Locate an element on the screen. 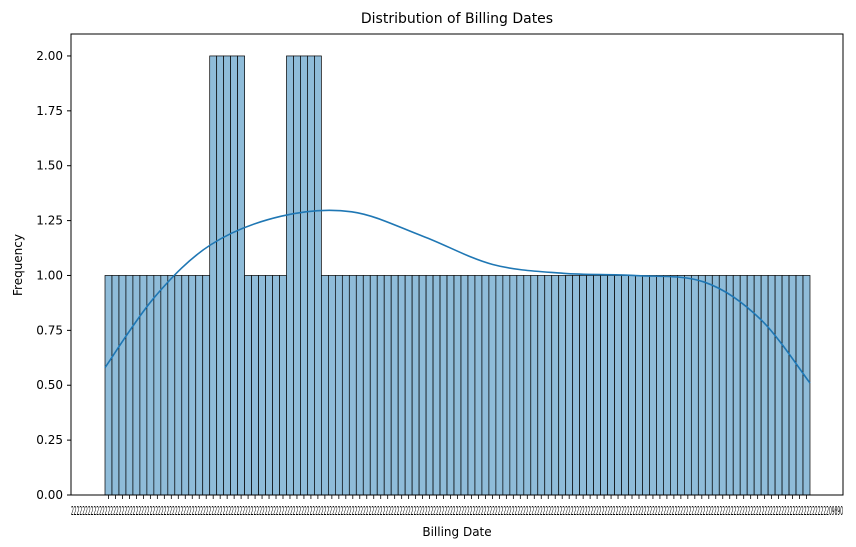  y-axis: 0.00 0.25 0.50 0.75 1.00 1.25 1.50 1.75 2.00 is located at coordinates (53, 275).